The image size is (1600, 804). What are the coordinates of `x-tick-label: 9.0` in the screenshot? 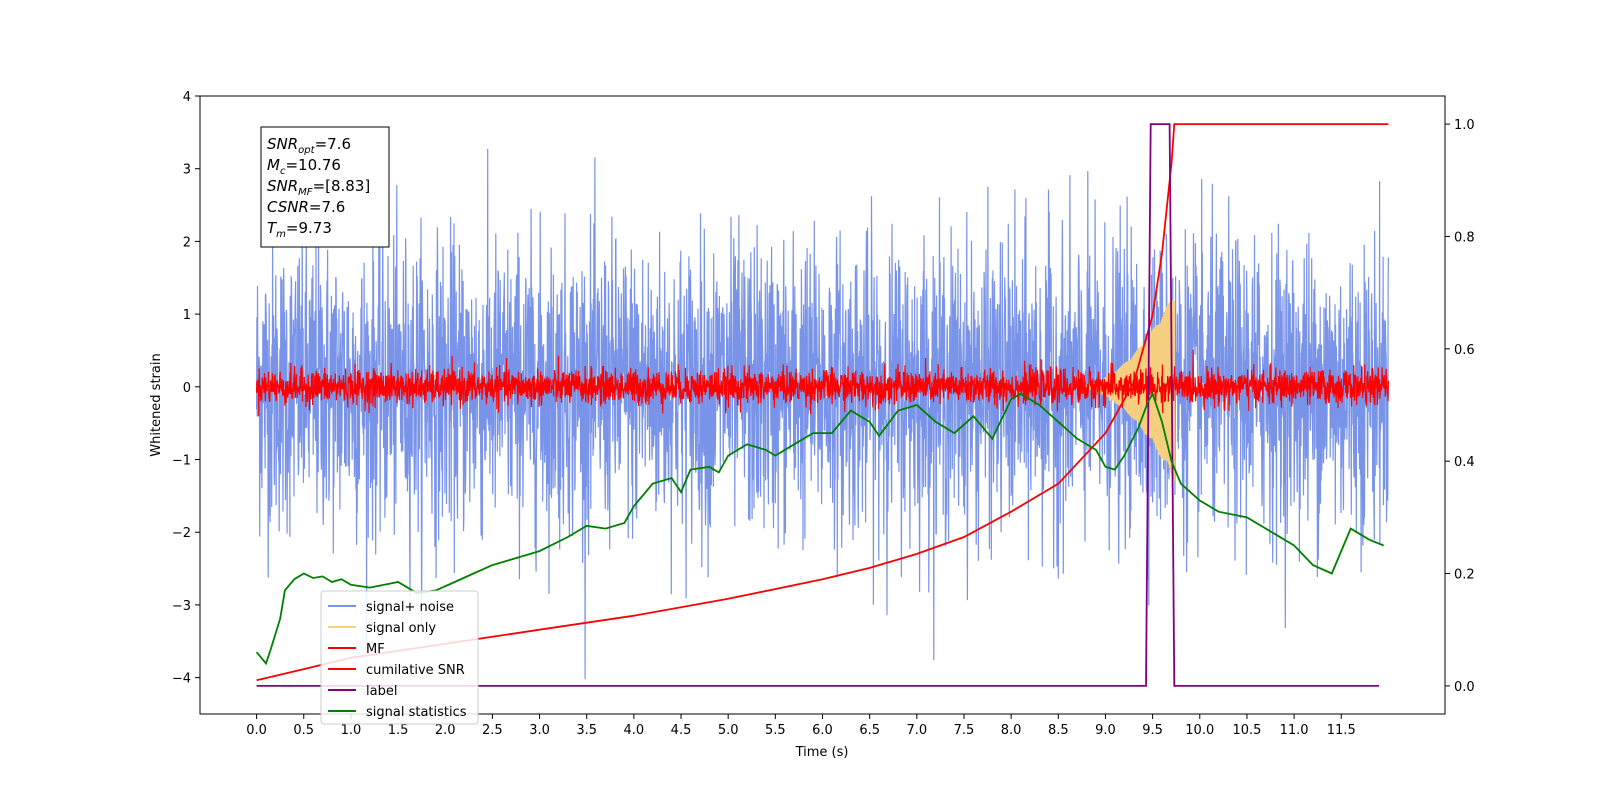 It's located at (1105, 730).